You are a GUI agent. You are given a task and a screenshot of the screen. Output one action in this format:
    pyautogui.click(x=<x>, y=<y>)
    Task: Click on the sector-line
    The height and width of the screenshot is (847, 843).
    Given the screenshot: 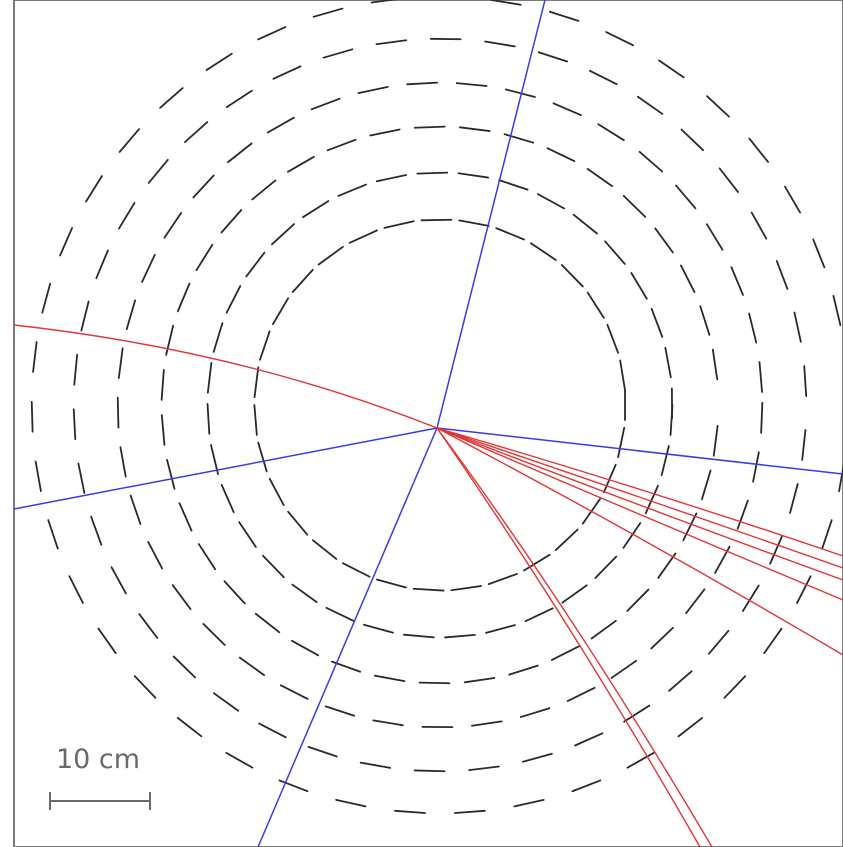 What is the action you would take?
    pyautogui.click(x=347, y=637)
    